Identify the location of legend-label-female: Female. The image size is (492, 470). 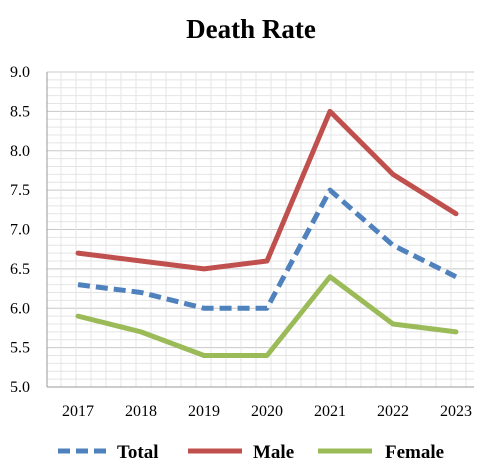
(414, 452).